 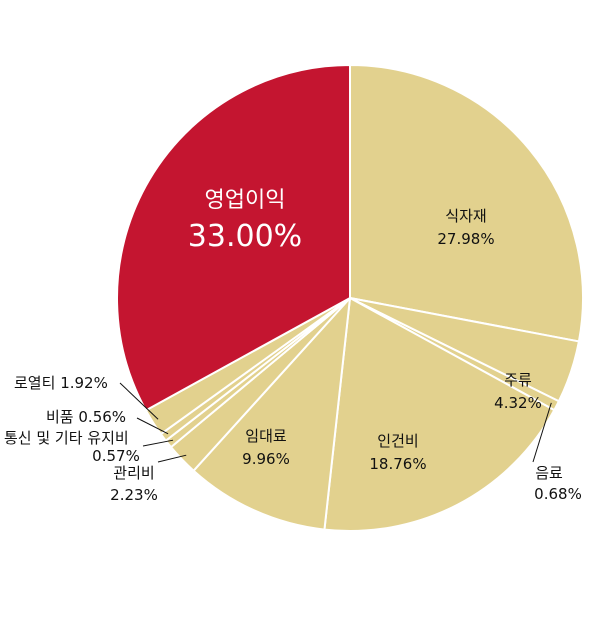 I want to click on leader-line-royalty, so click(x=139, y=401).